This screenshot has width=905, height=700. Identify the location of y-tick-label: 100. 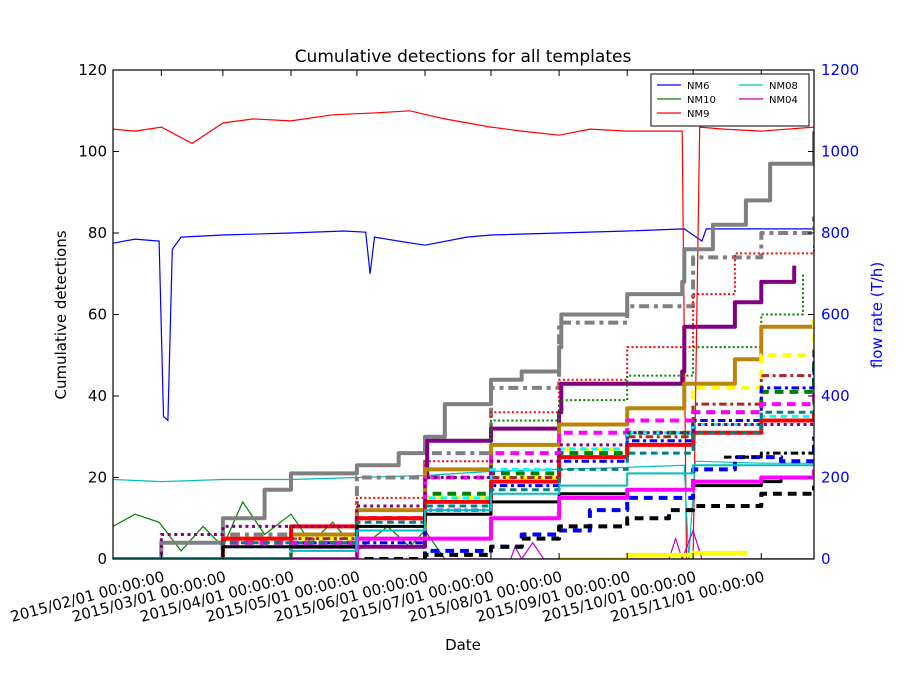
(92, 152).